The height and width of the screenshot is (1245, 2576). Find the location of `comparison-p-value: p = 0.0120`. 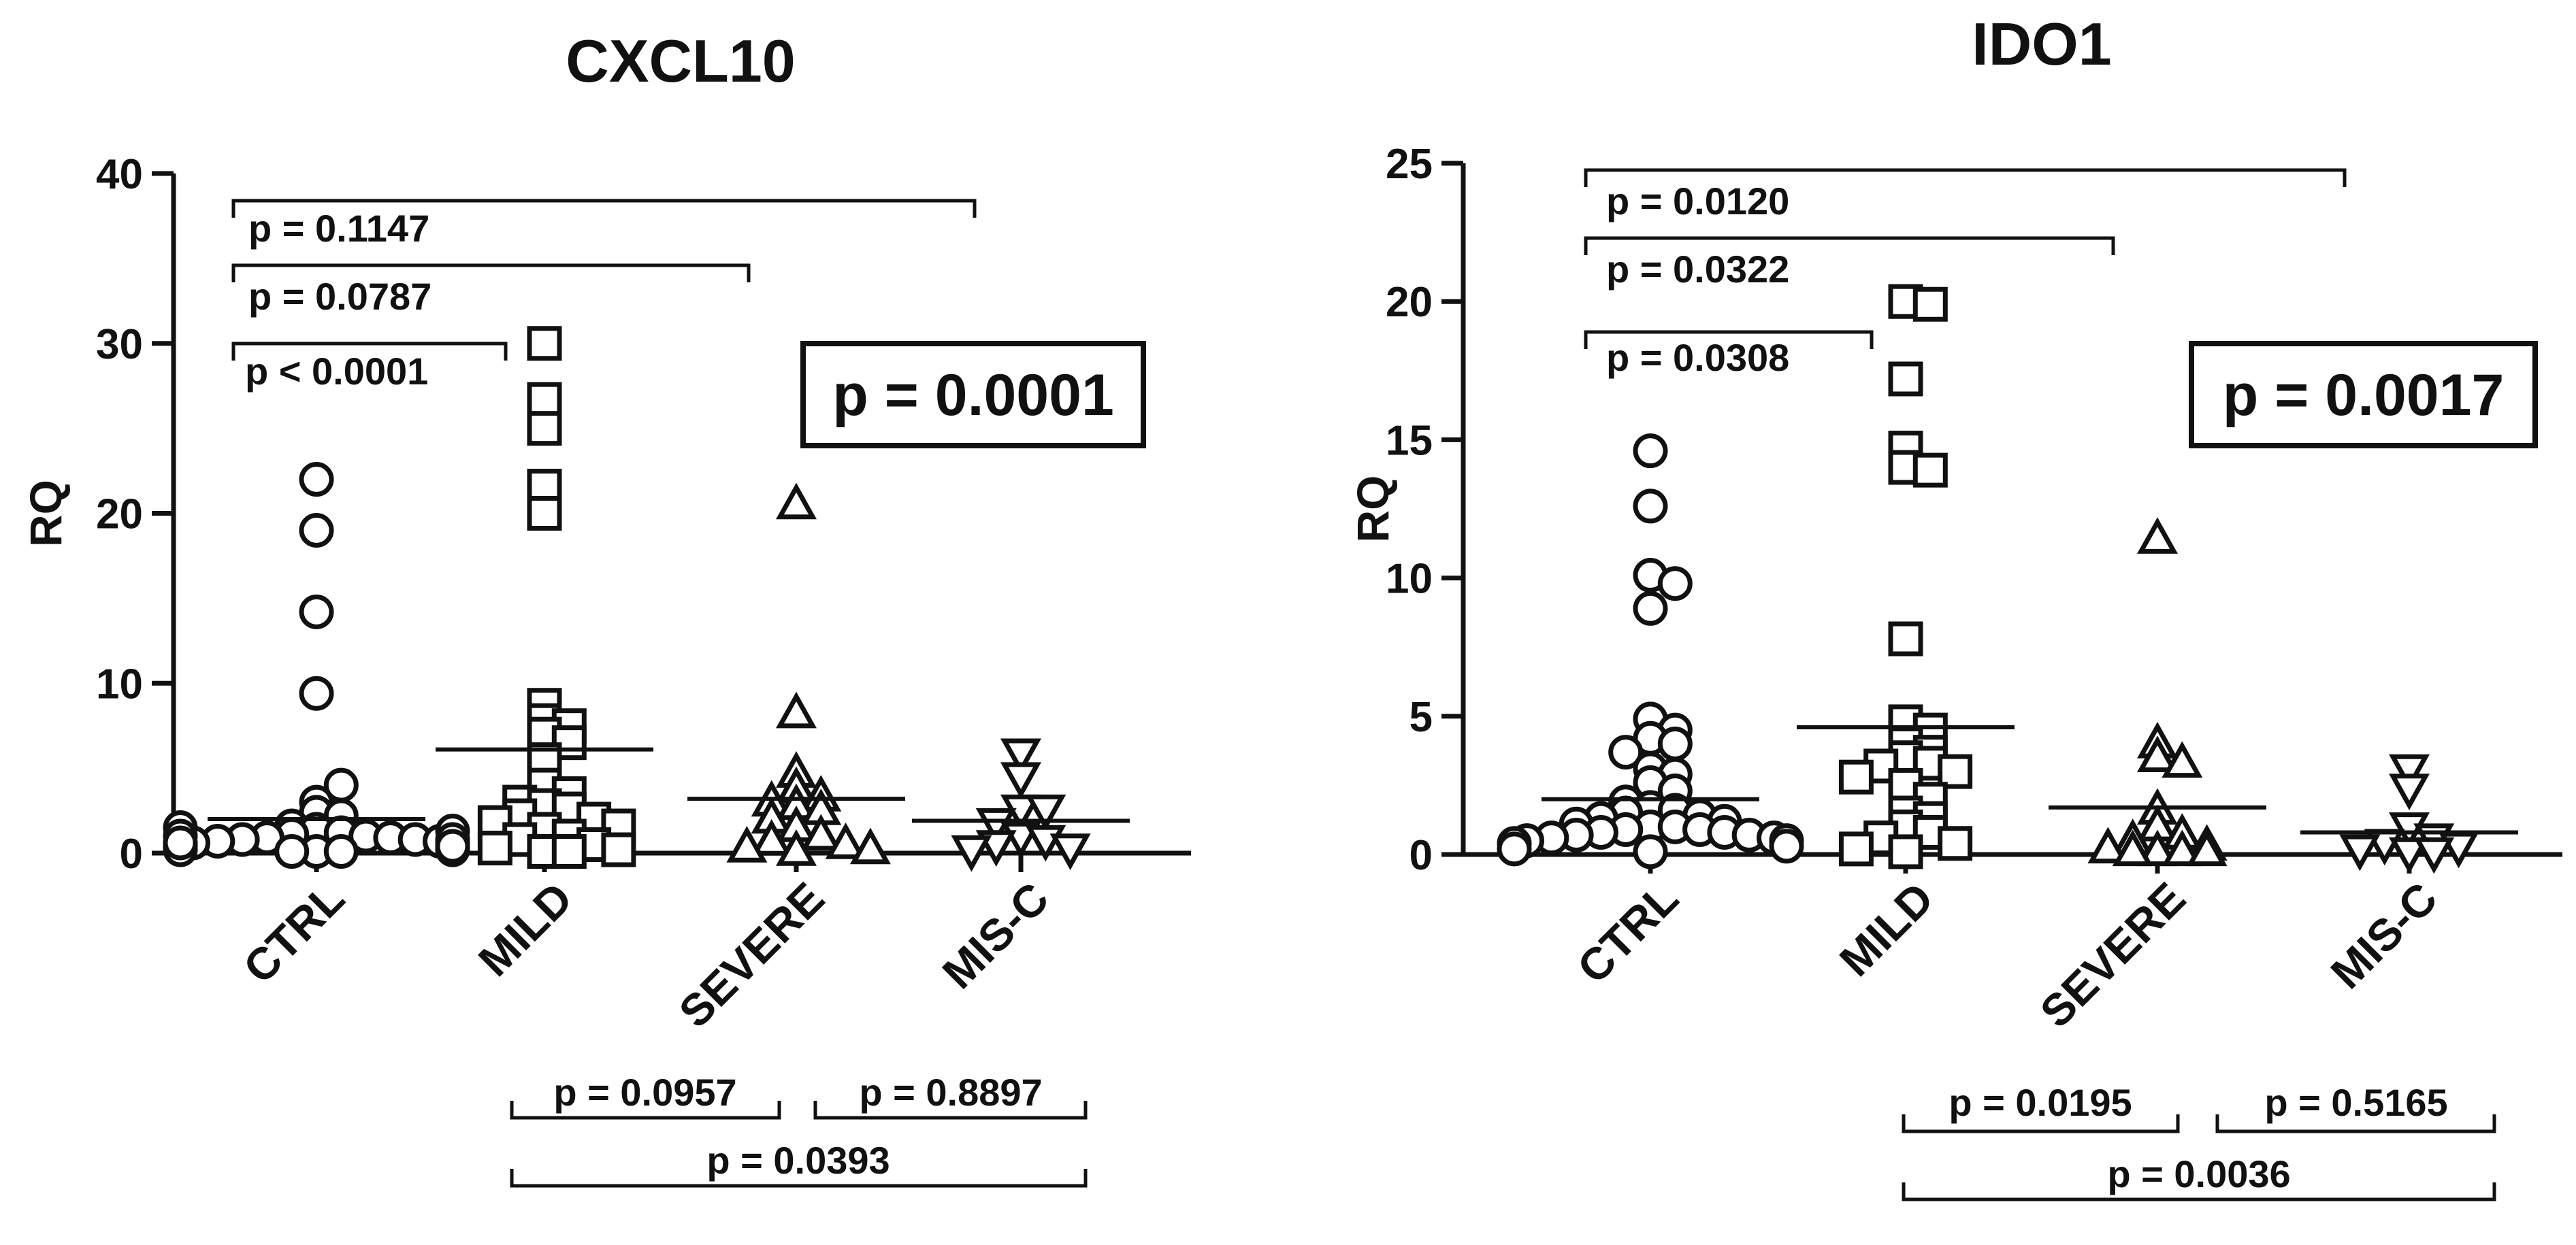

comparison-p-value: p = 0.0120 is located at coordinates (1697, 201).